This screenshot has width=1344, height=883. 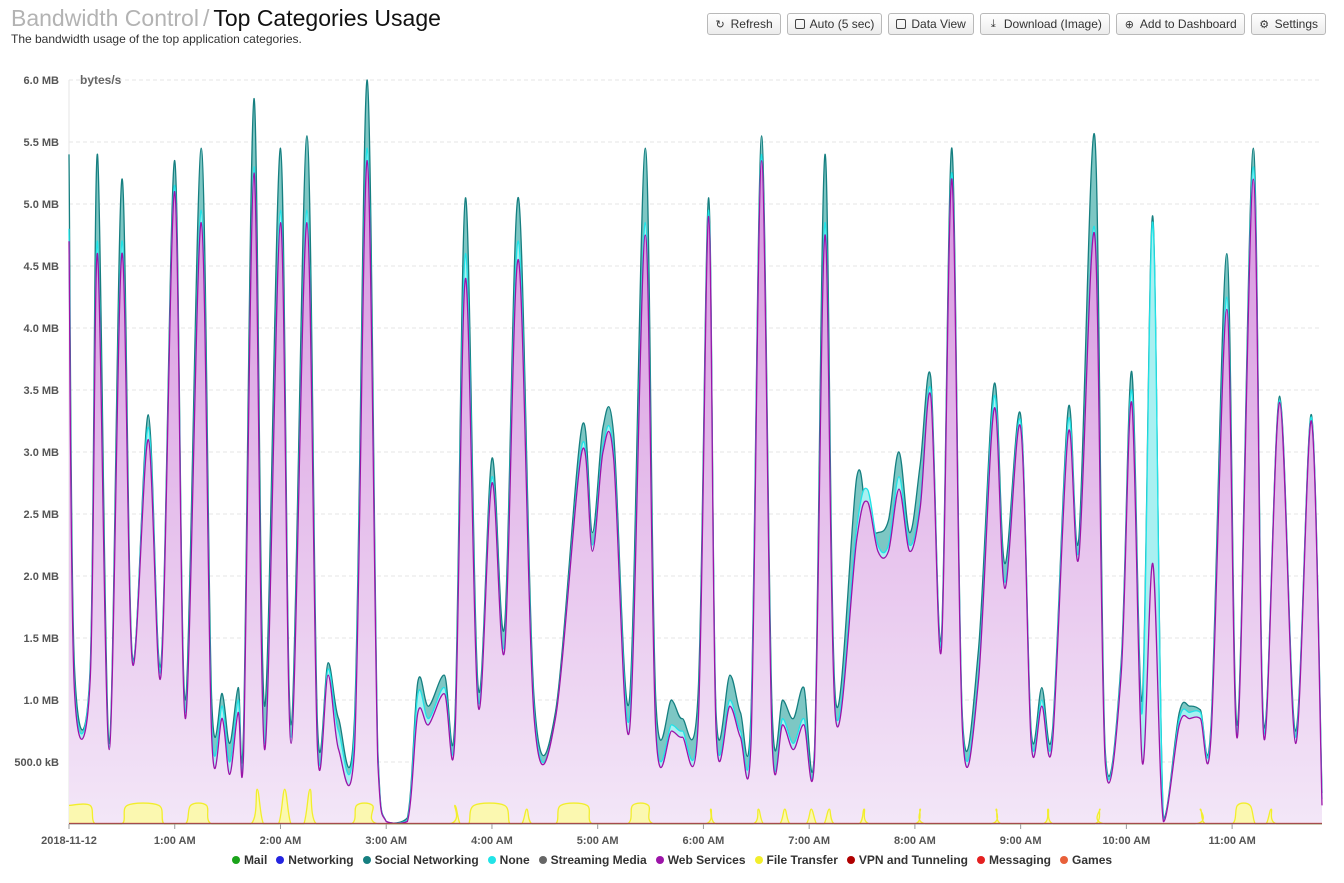 What do you see at coordinates (42, 701) in the screenshot?
I see `y-tick-label: 1.0 MB` at bounding box center [42, 701].